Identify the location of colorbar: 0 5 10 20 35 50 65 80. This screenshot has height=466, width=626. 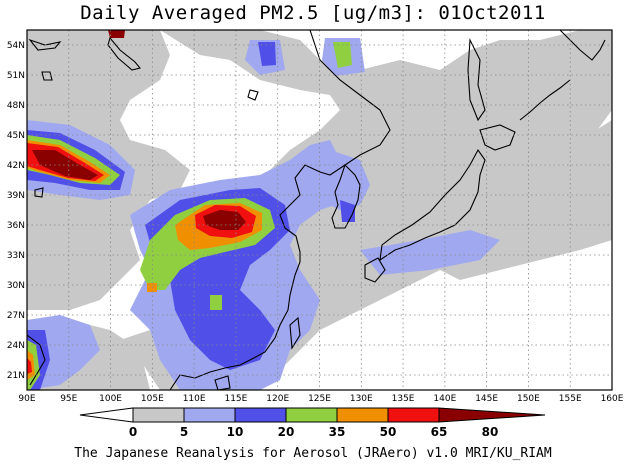
(312, 423).